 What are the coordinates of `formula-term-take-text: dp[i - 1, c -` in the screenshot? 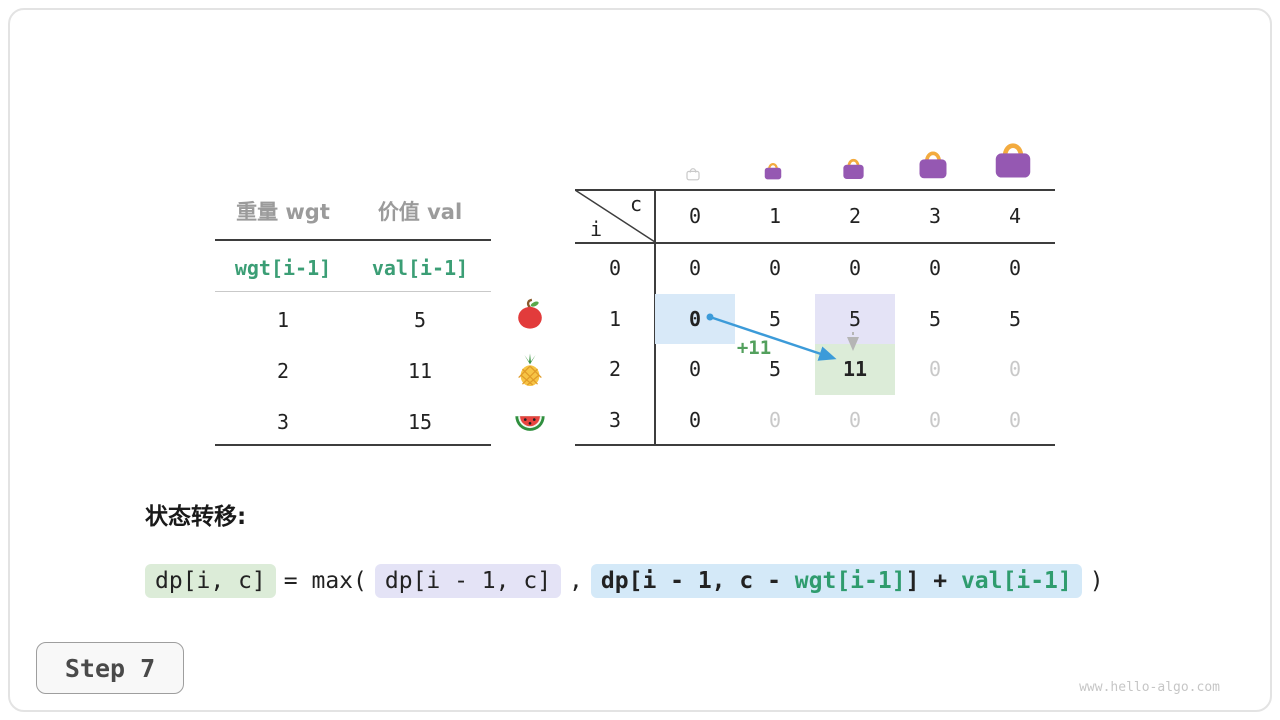 It's located at (697, 581).